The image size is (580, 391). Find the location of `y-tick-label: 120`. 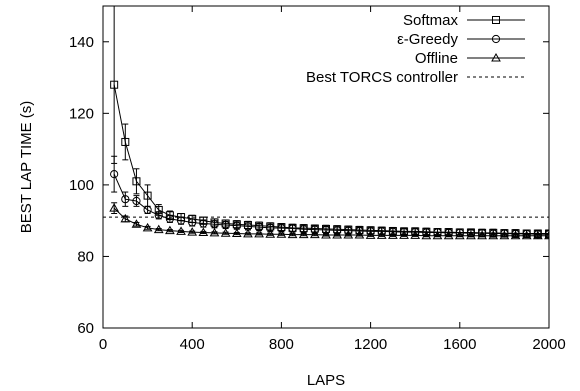

y-tick-label: 120 is located at coordinates (81, 113).